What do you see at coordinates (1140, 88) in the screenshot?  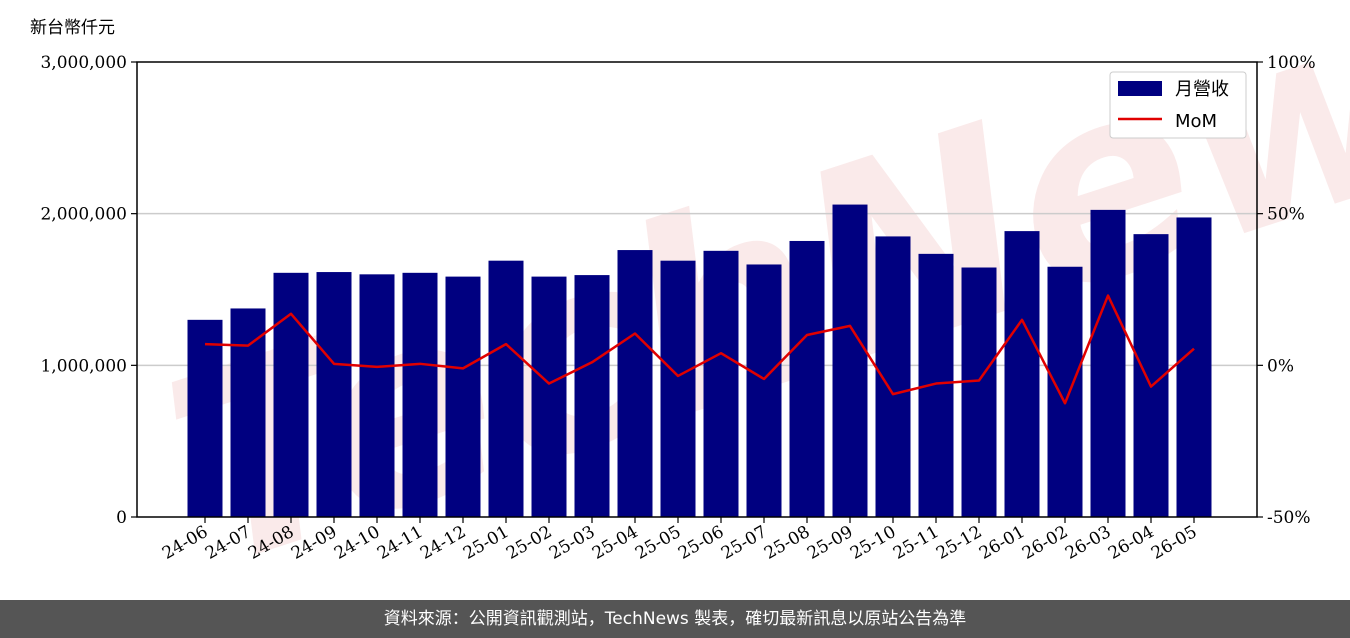 I see `legend-swatch-bar` at bounding box center [1140, 88].